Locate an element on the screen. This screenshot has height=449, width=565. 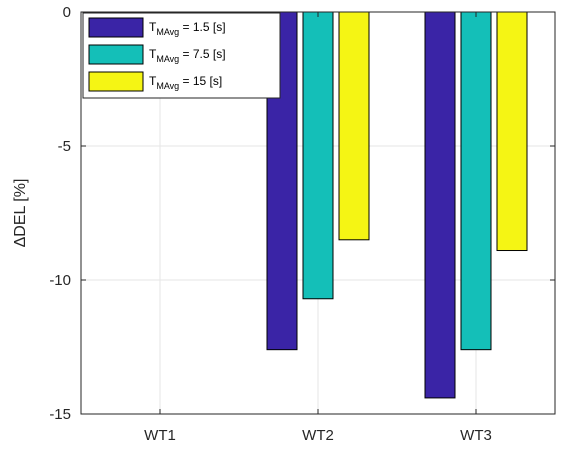
y-tick-label-1: -5 is located at coordinates (64, 146).